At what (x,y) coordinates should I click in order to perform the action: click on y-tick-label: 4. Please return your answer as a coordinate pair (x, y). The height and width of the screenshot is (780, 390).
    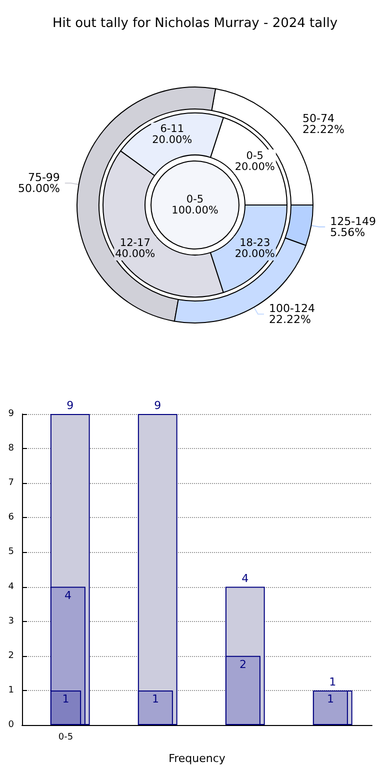
    Looking at the image, I should click on (11, 587).